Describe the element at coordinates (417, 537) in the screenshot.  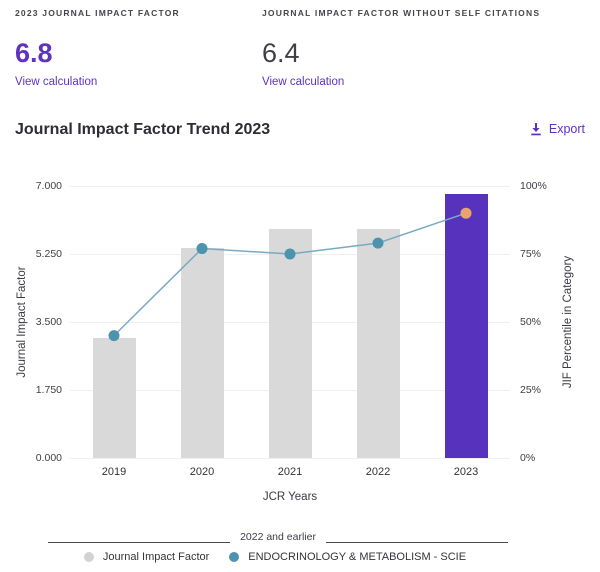
I see `separator-line-right` at that location.